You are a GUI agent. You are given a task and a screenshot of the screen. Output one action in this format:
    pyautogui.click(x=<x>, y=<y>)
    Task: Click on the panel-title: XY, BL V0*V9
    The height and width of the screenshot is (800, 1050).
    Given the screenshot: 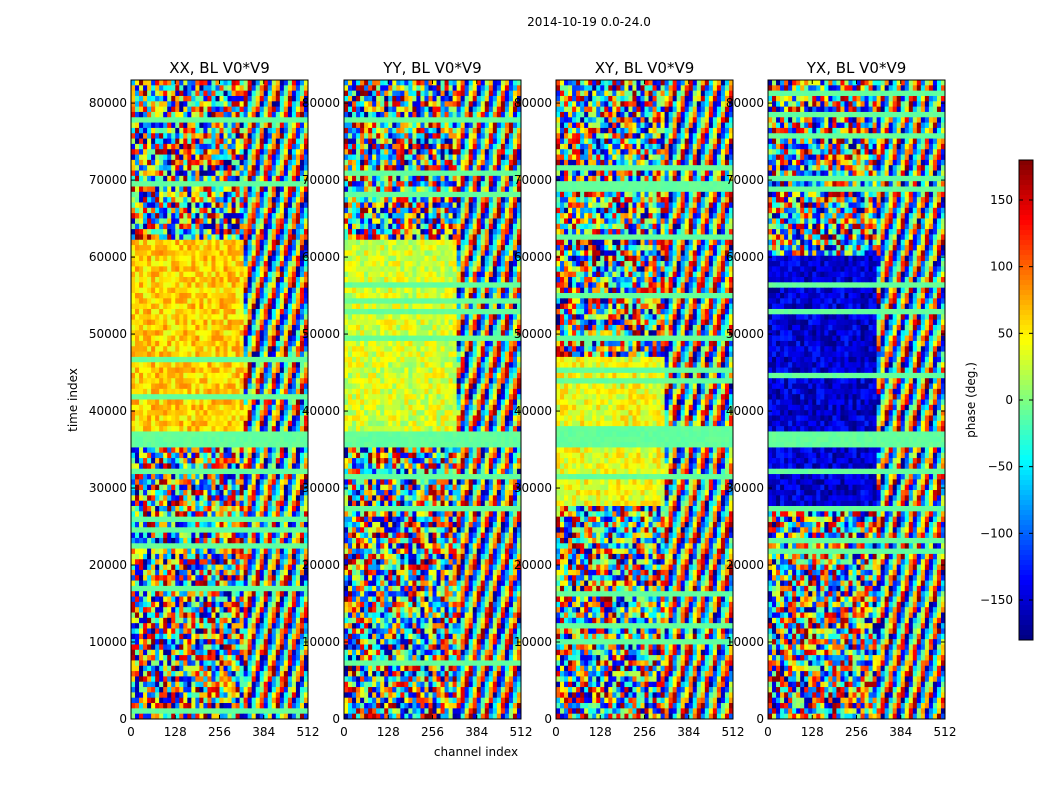 What is the action you would take?
    pyautogui.click(x=645, y=68)
    